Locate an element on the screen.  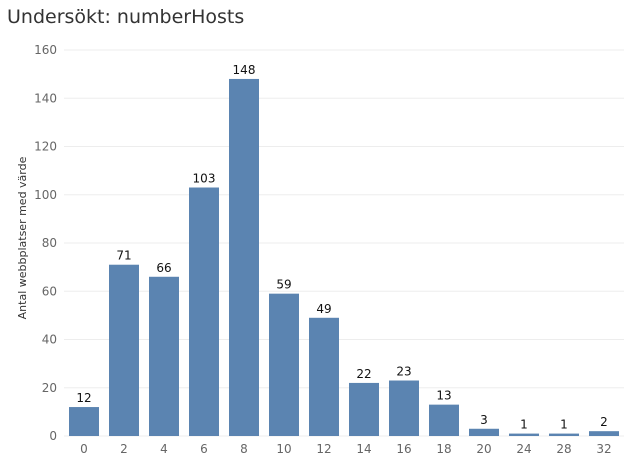
x-tick-label: 2 is located at coordinates (124, 449).